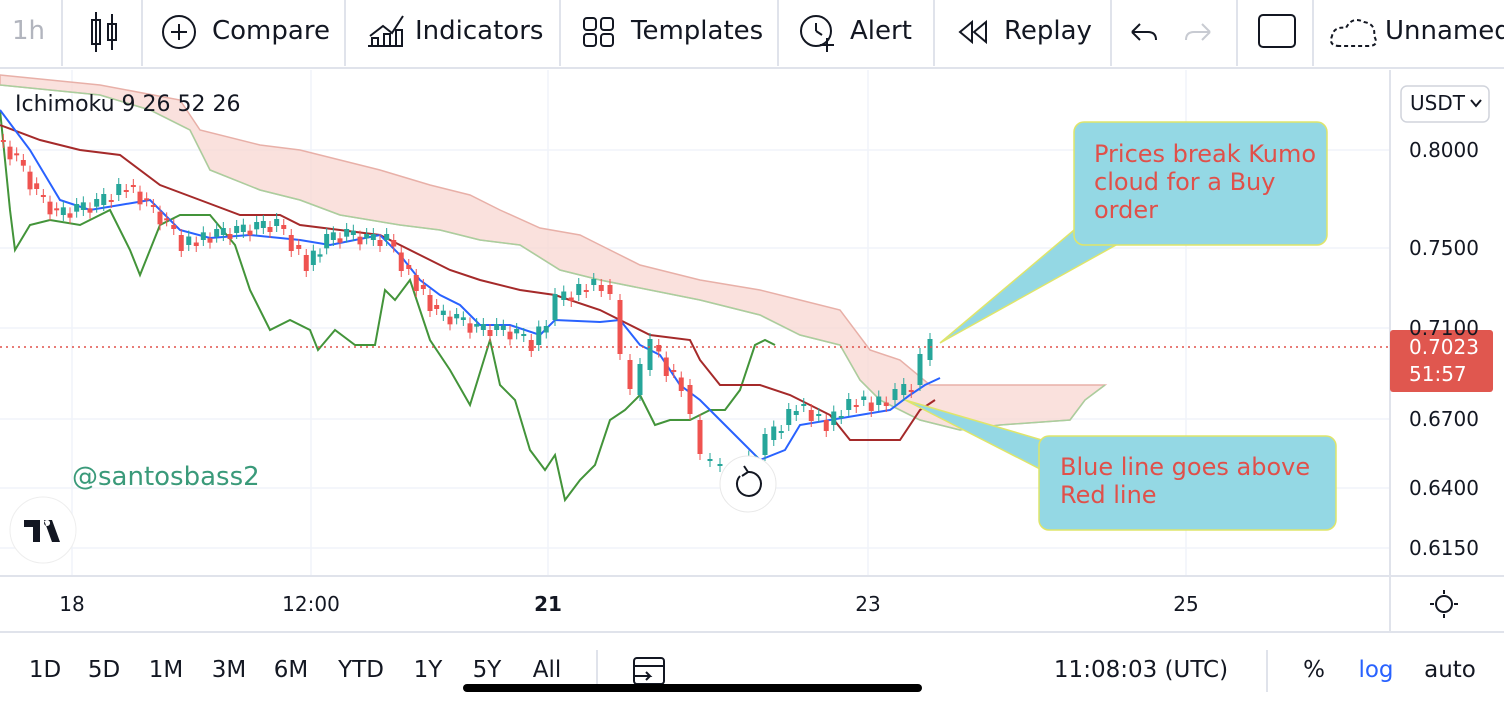 This screenshot has width=1504, height=709. Describe the element at coordinates (1205, 182) in the screenshot. I see `annotation: Prices break Kumo cloud for a Buy order` at that location.